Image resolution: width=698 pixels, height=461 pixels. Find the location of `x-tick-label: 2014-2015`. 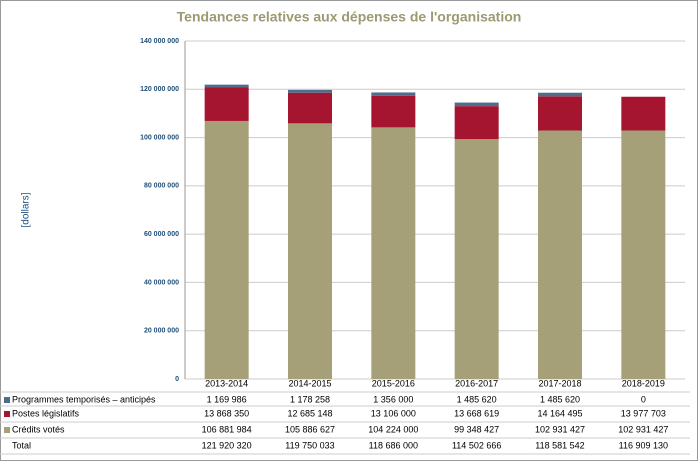

x-tick-label: 2014-2015 is located at coordinates (309, 383).